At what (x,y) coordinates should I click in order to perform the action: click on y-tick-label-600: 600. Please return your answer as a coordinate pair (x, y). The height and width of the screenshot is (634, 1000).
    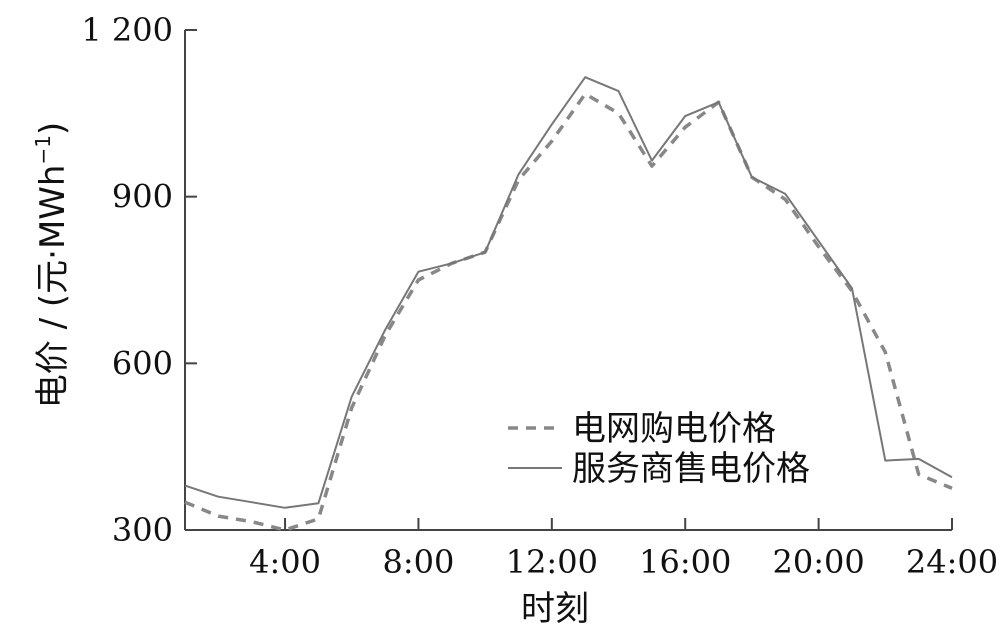
    Looking at the image, I should click on (142, 363).